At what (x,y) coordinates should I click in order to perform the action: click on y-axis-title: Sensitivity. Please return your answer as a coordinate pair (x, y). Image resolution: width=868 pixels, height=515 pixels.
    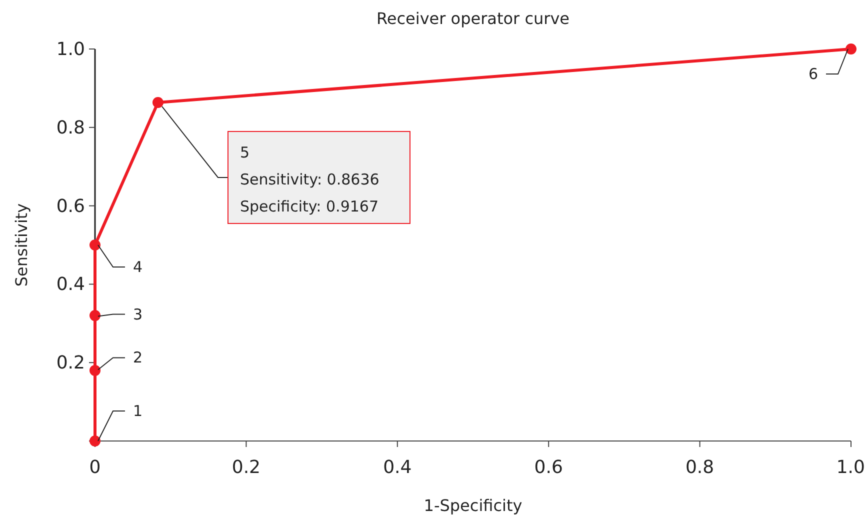
    Looking at the image, I should click on (21, 245).